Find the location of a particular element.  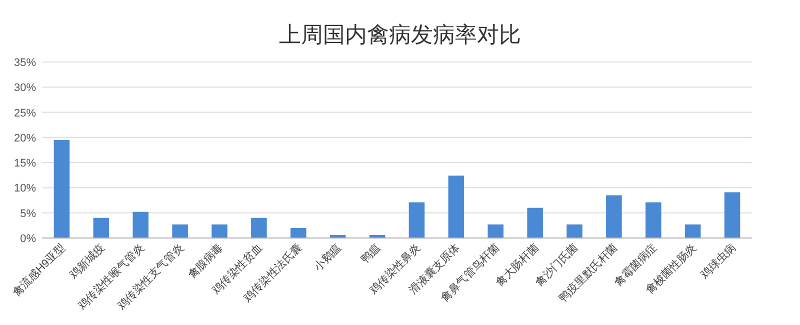

chart-title: 上周国内禽病发病率对比 is located at coordinates (400, 34).